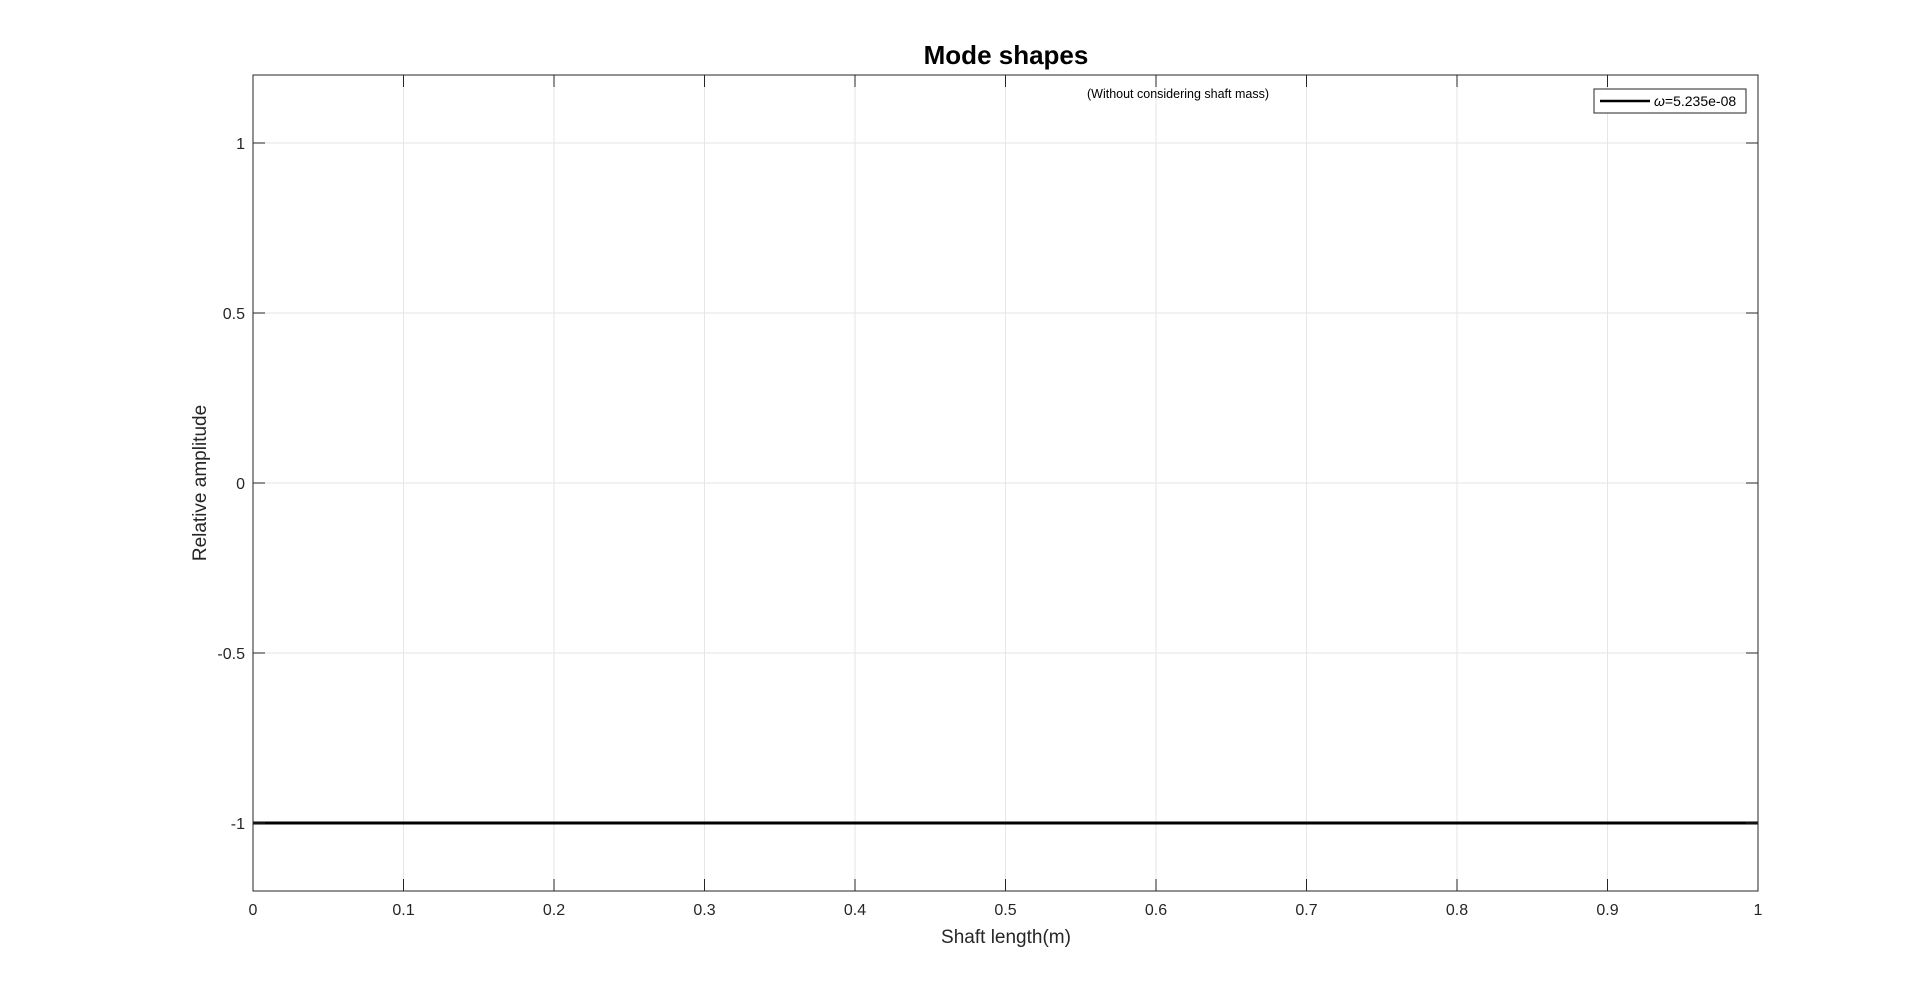 This screenshot has height=990, width=1920. What do you see at coordinates (403, 910) in the screenshot?
I see `x-tick-label: 0.1` at bounding box center [403, 910].